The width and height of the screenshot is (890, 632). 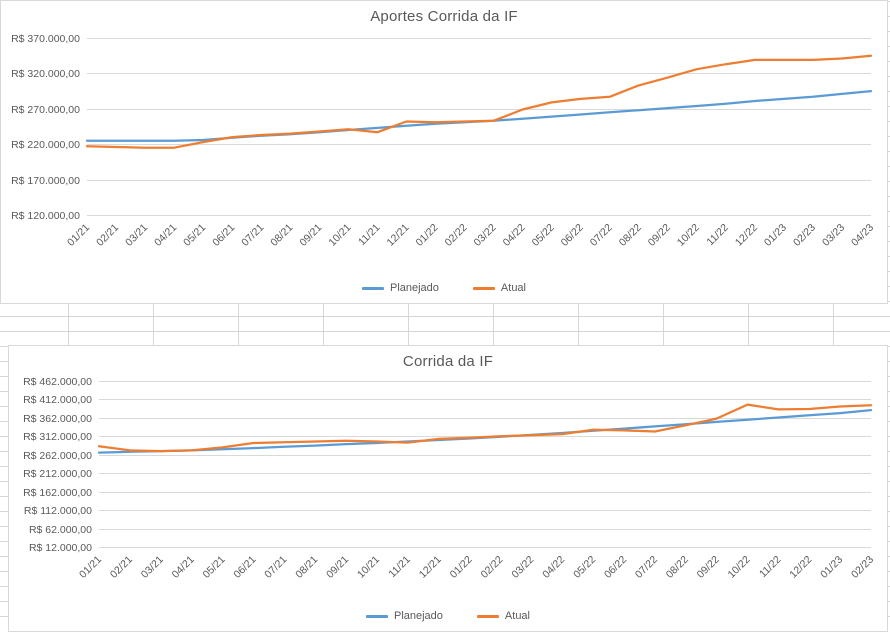 What do you see at coordinates (448, 361) in the screenshot?
I see `chart-title: Corrida da IF` at bounding box center [448, 361].